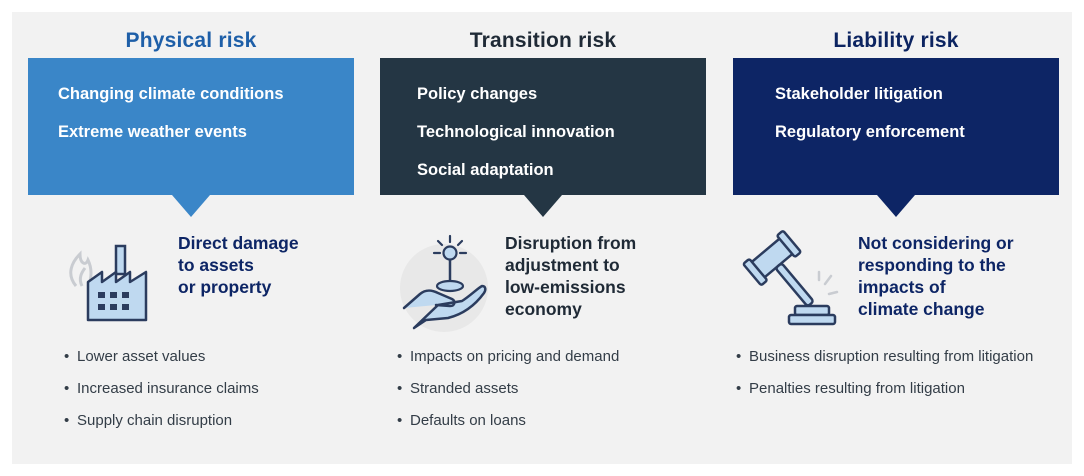 Image resolution: width=1084 pixels, height=476 pixels. I want to click on box-item: Technological innovation, so click(516, 132).